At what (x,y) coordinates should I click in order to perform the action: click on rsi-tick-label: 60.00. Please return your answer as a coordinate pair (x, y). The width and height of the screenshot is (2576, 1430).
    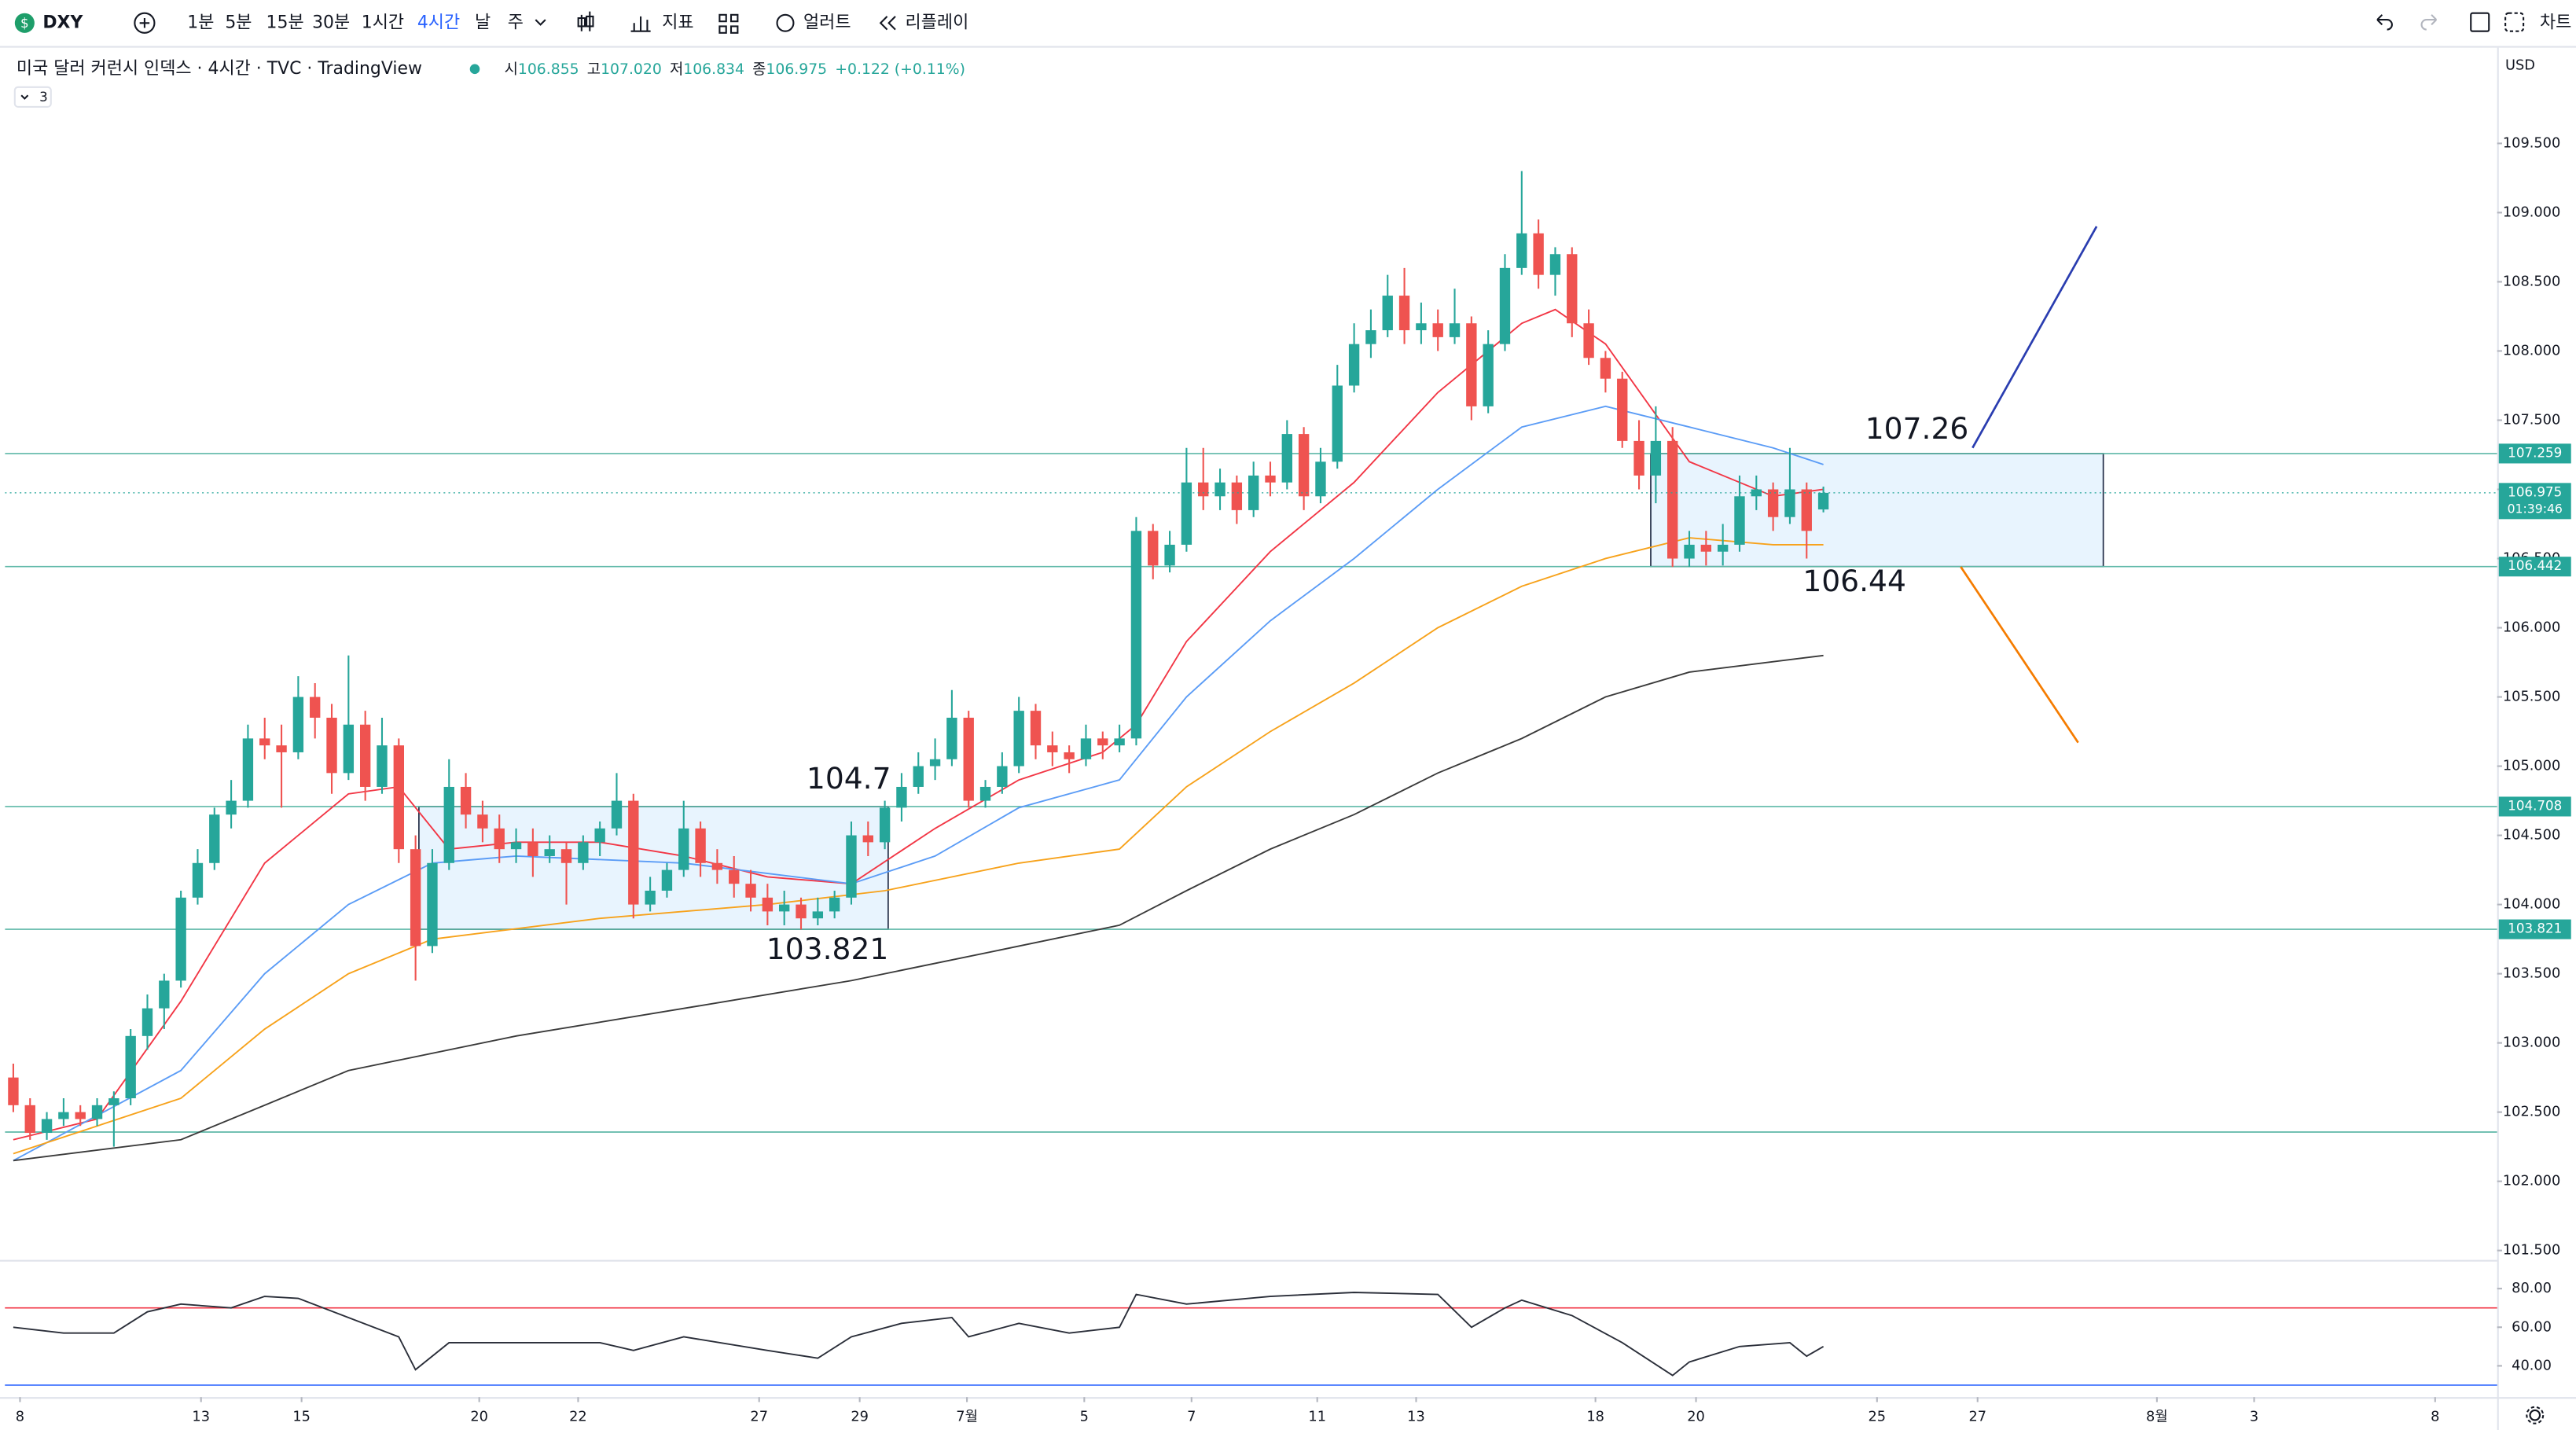
    Looking at the image, I should click on (2532, 1327).